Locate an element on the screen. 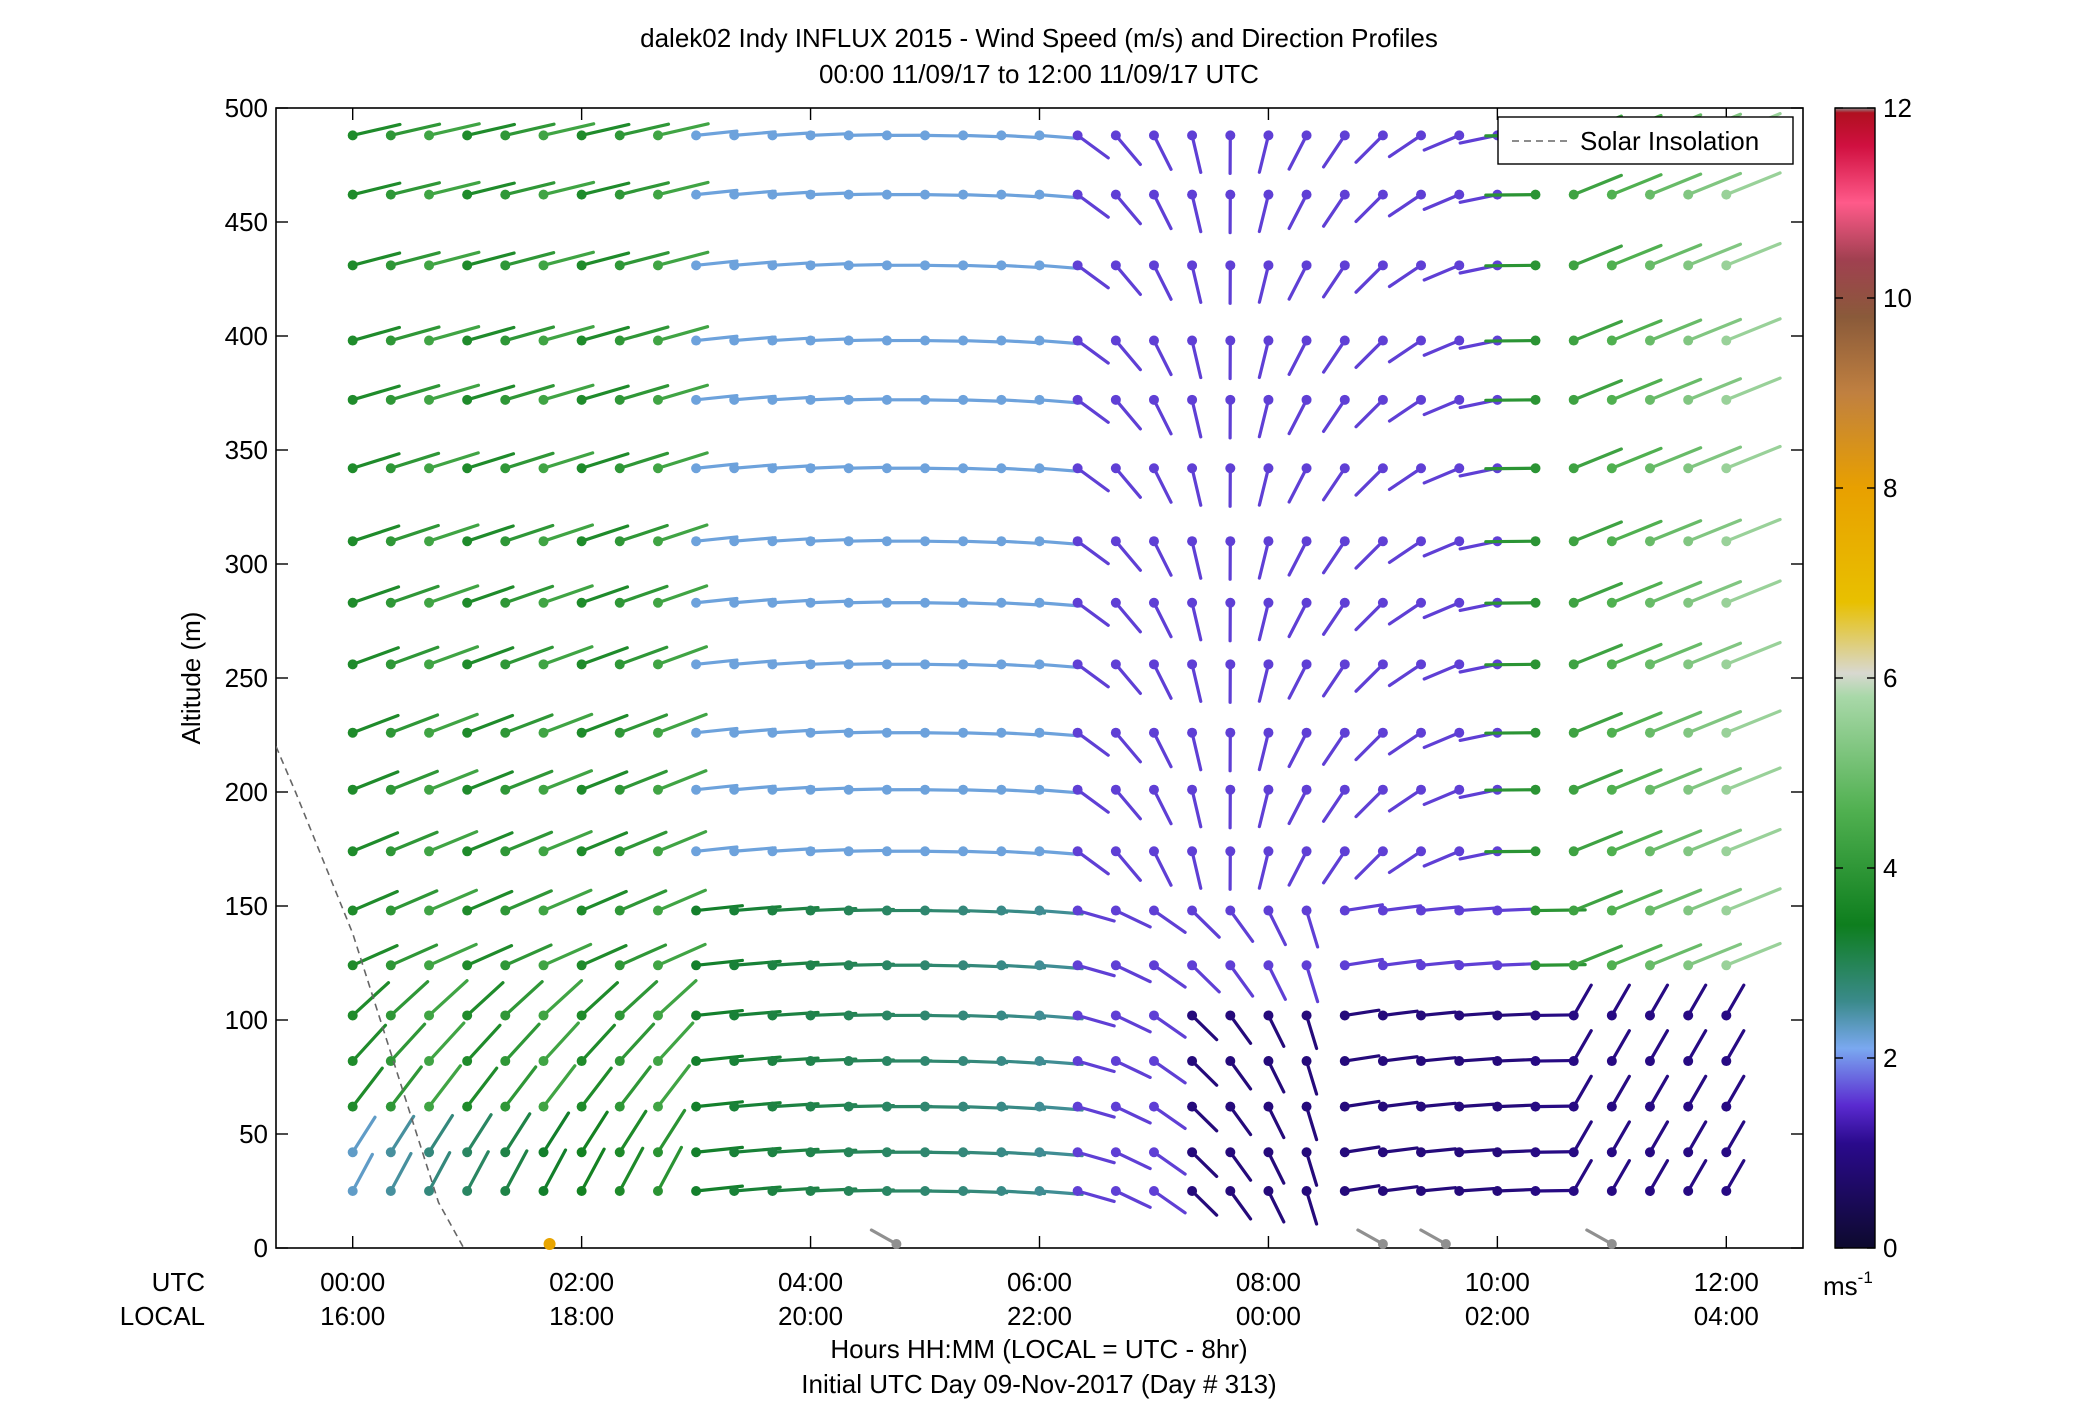  x-tick-label-local: 16:00 is located at coordinates (352, 1316).